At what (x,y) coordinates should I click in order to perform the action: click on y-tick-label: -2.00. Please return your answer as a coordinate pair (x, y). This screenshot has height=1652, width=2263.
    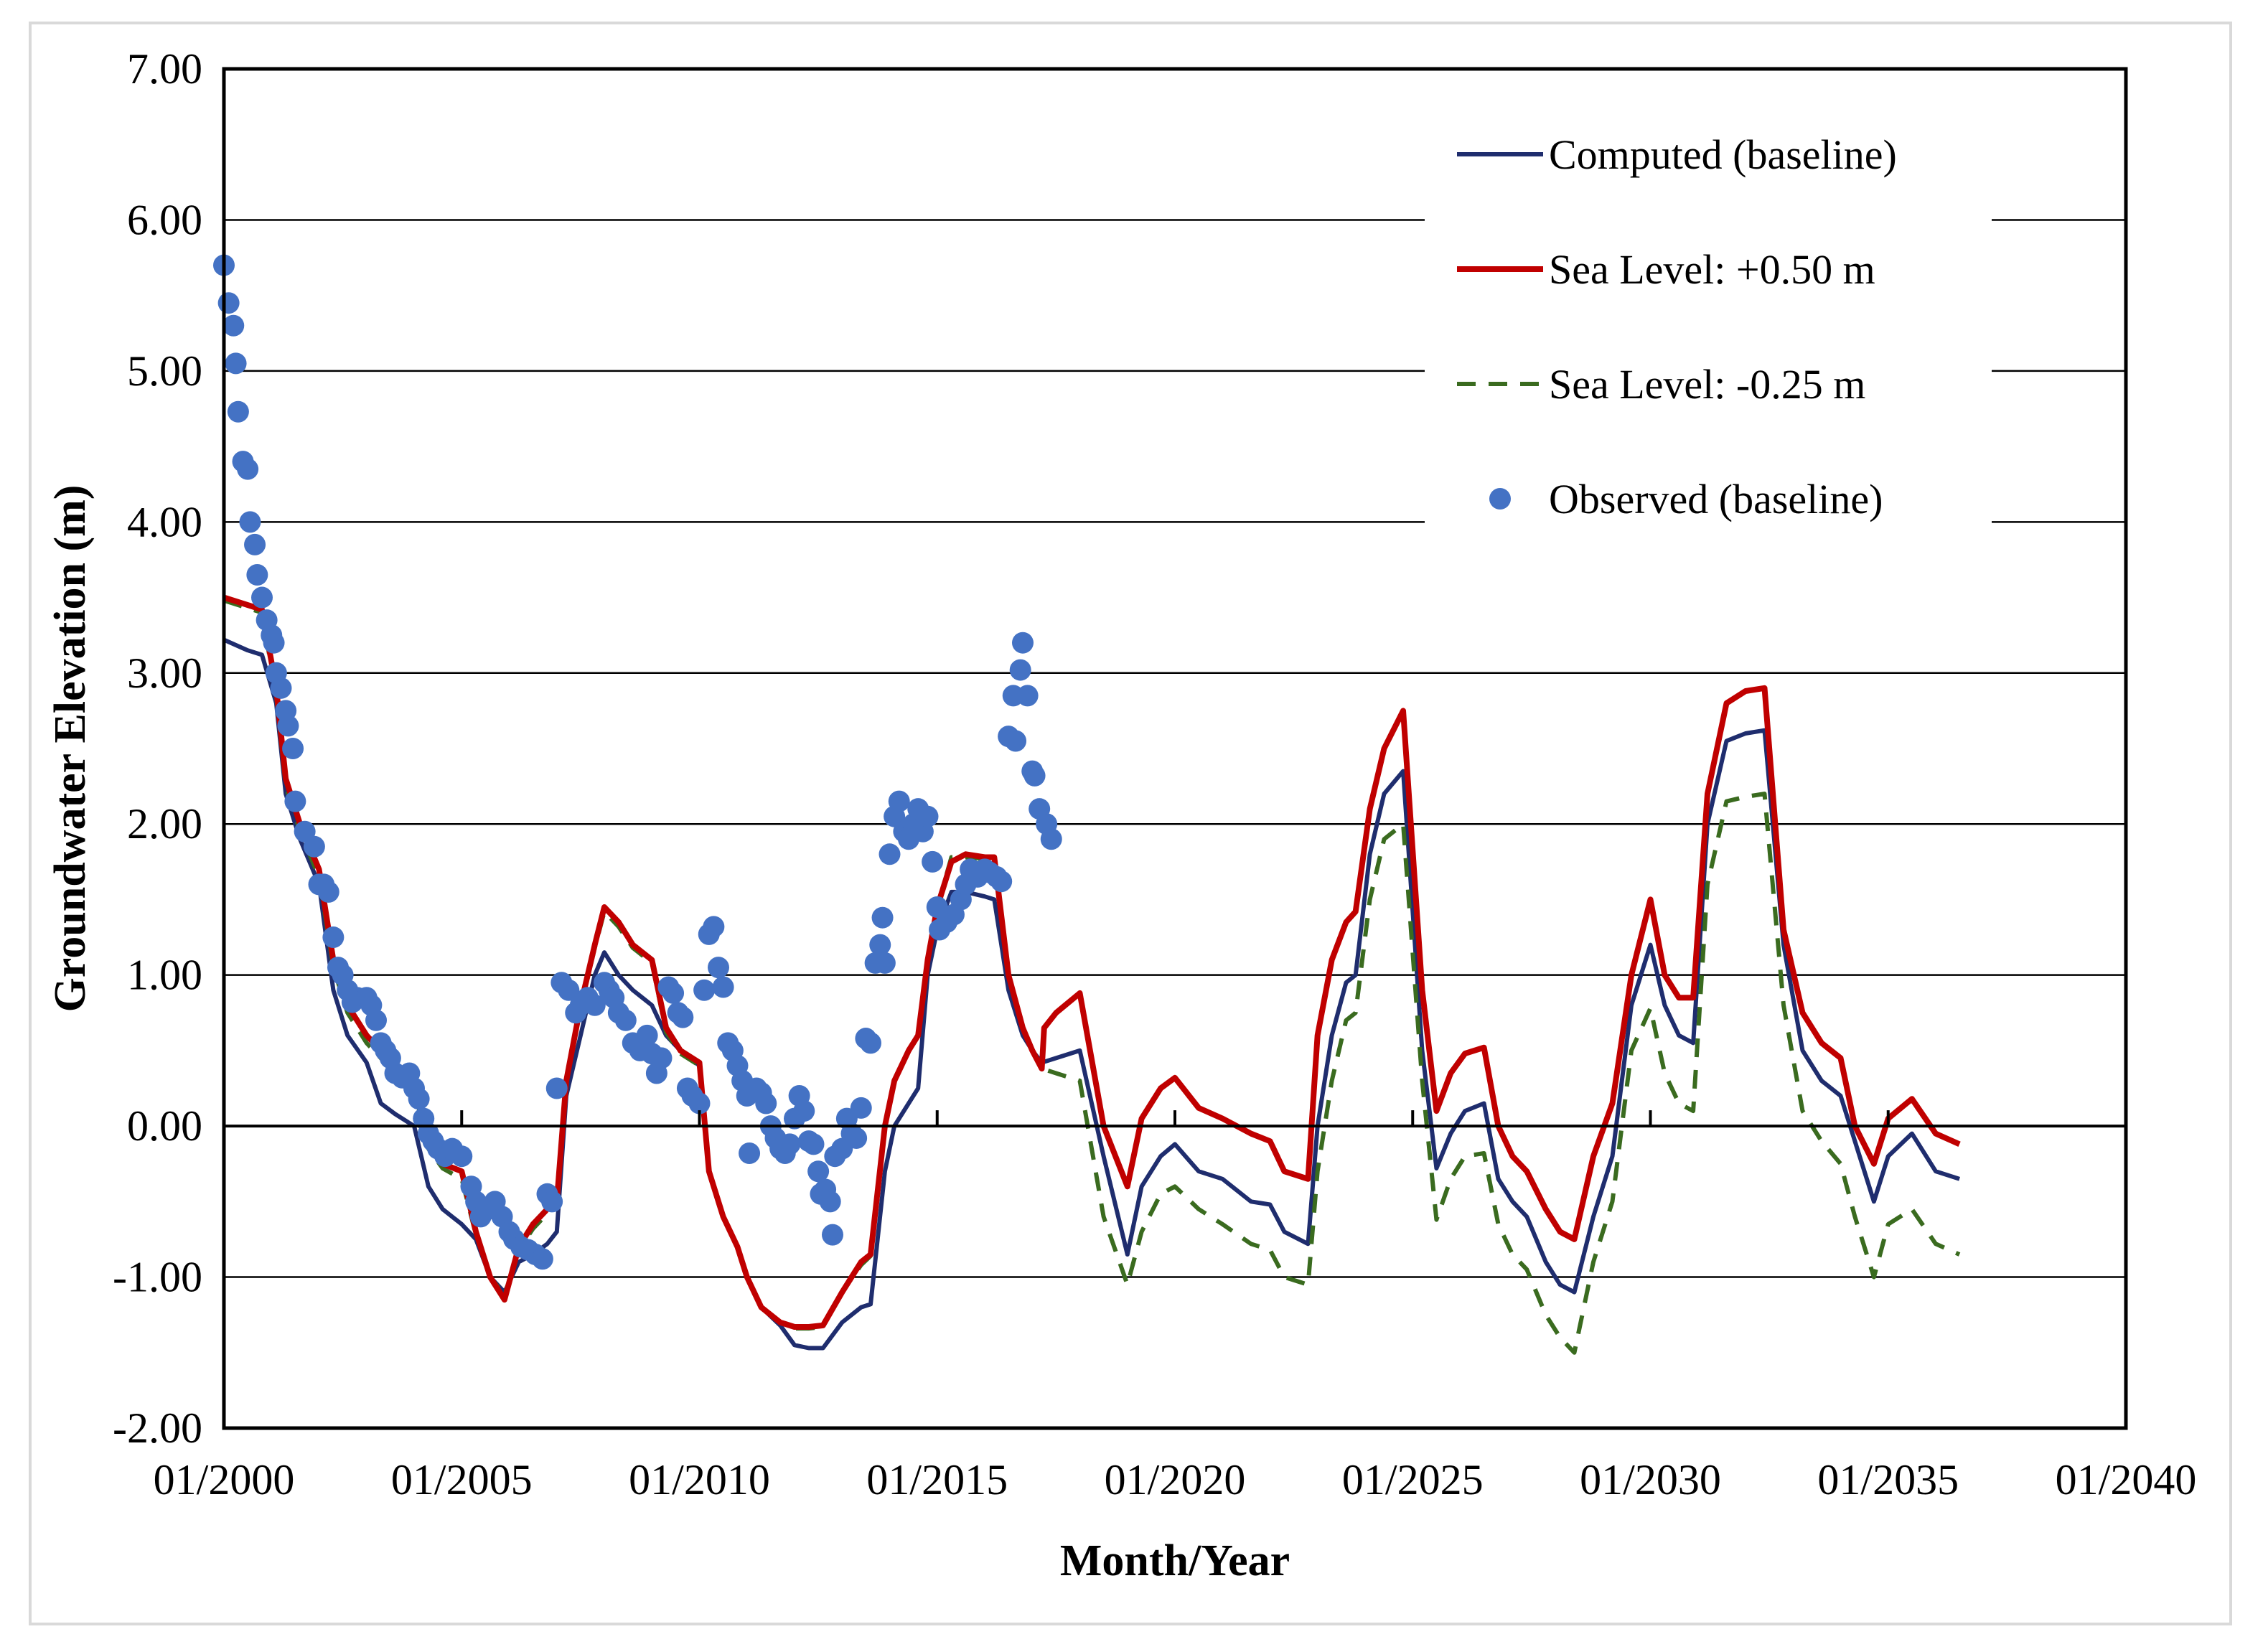
    Looking at the image, I should click on (157, 1428).